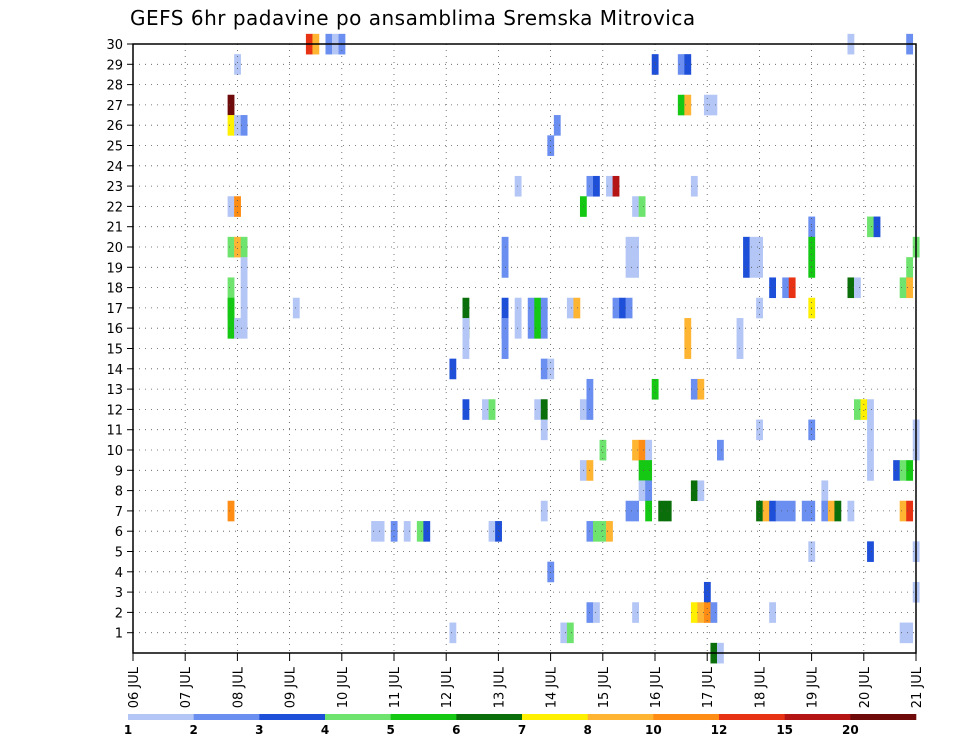 This screenshot has width=960, height=742. What do you see at coordinates (114, 431) in the screenshot?
I see `y-tick-label: 11` at bounding box center [114, 431].